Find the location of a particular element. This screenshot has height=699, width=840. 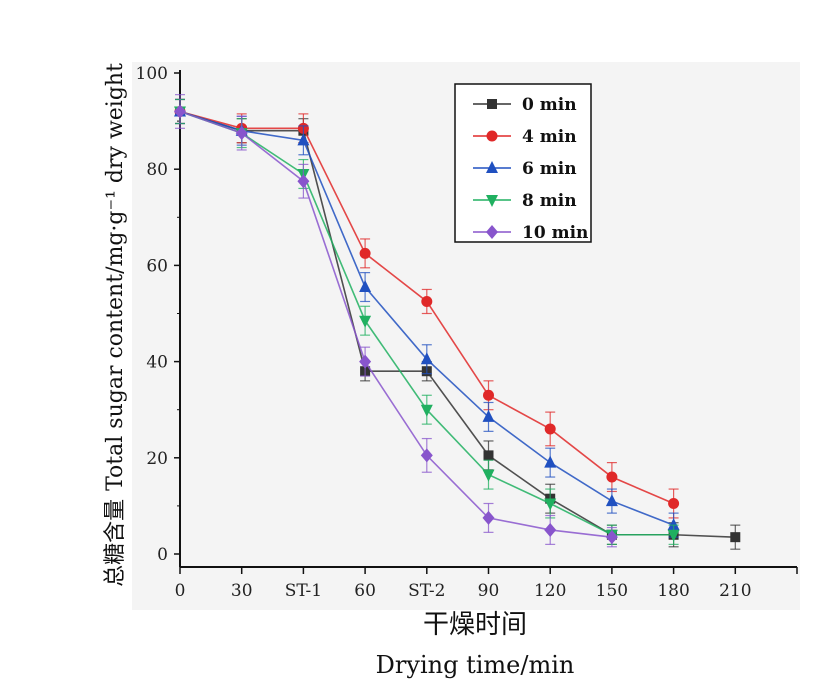

x-tick-label: 210 is located at coordinates (735, 591).